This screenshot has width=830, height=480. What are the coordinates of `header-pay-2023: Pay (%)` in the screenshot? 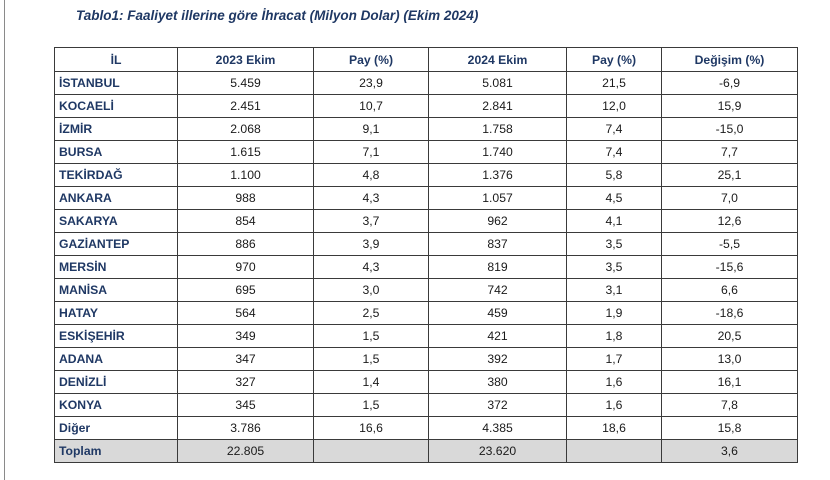 It's located at (371, 59).